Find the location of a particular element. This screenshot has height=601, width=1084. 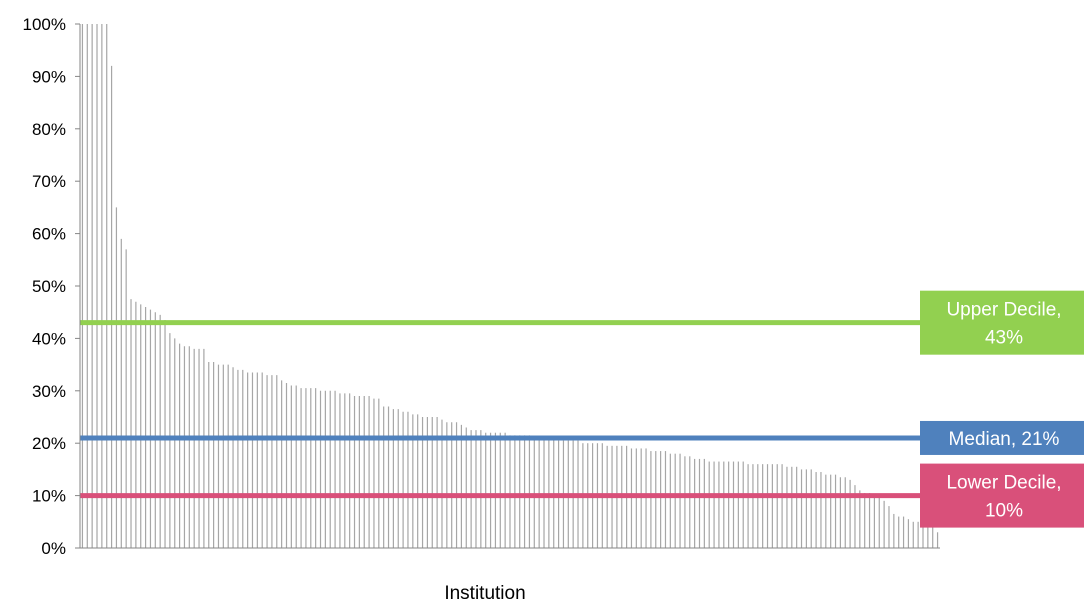

x-axis-title: Institution is located at coordinates (484, 592).